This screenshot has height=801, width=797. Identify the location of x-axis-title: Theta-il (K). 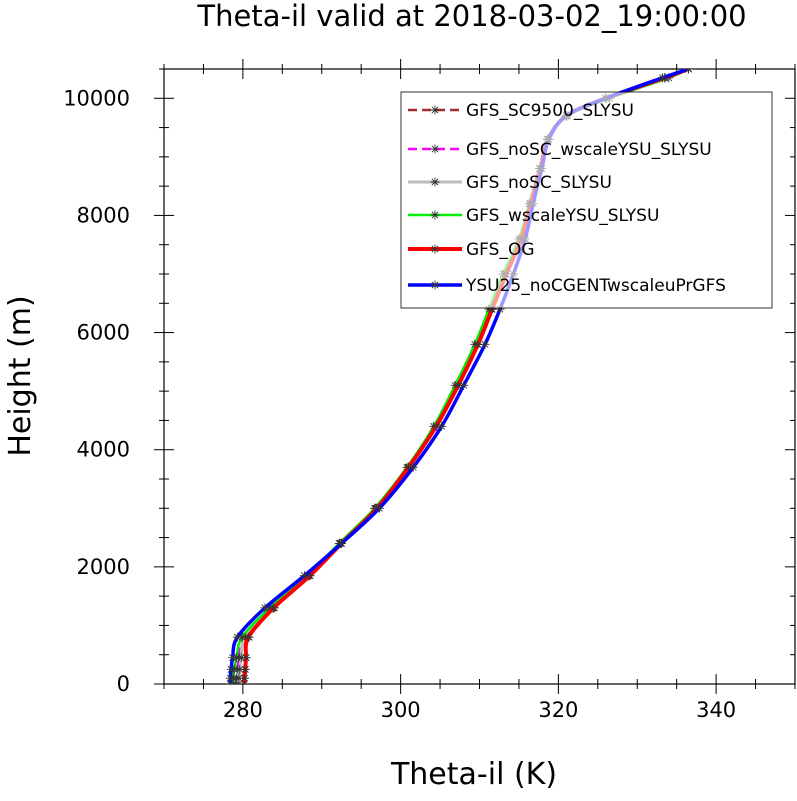
(473, 774).